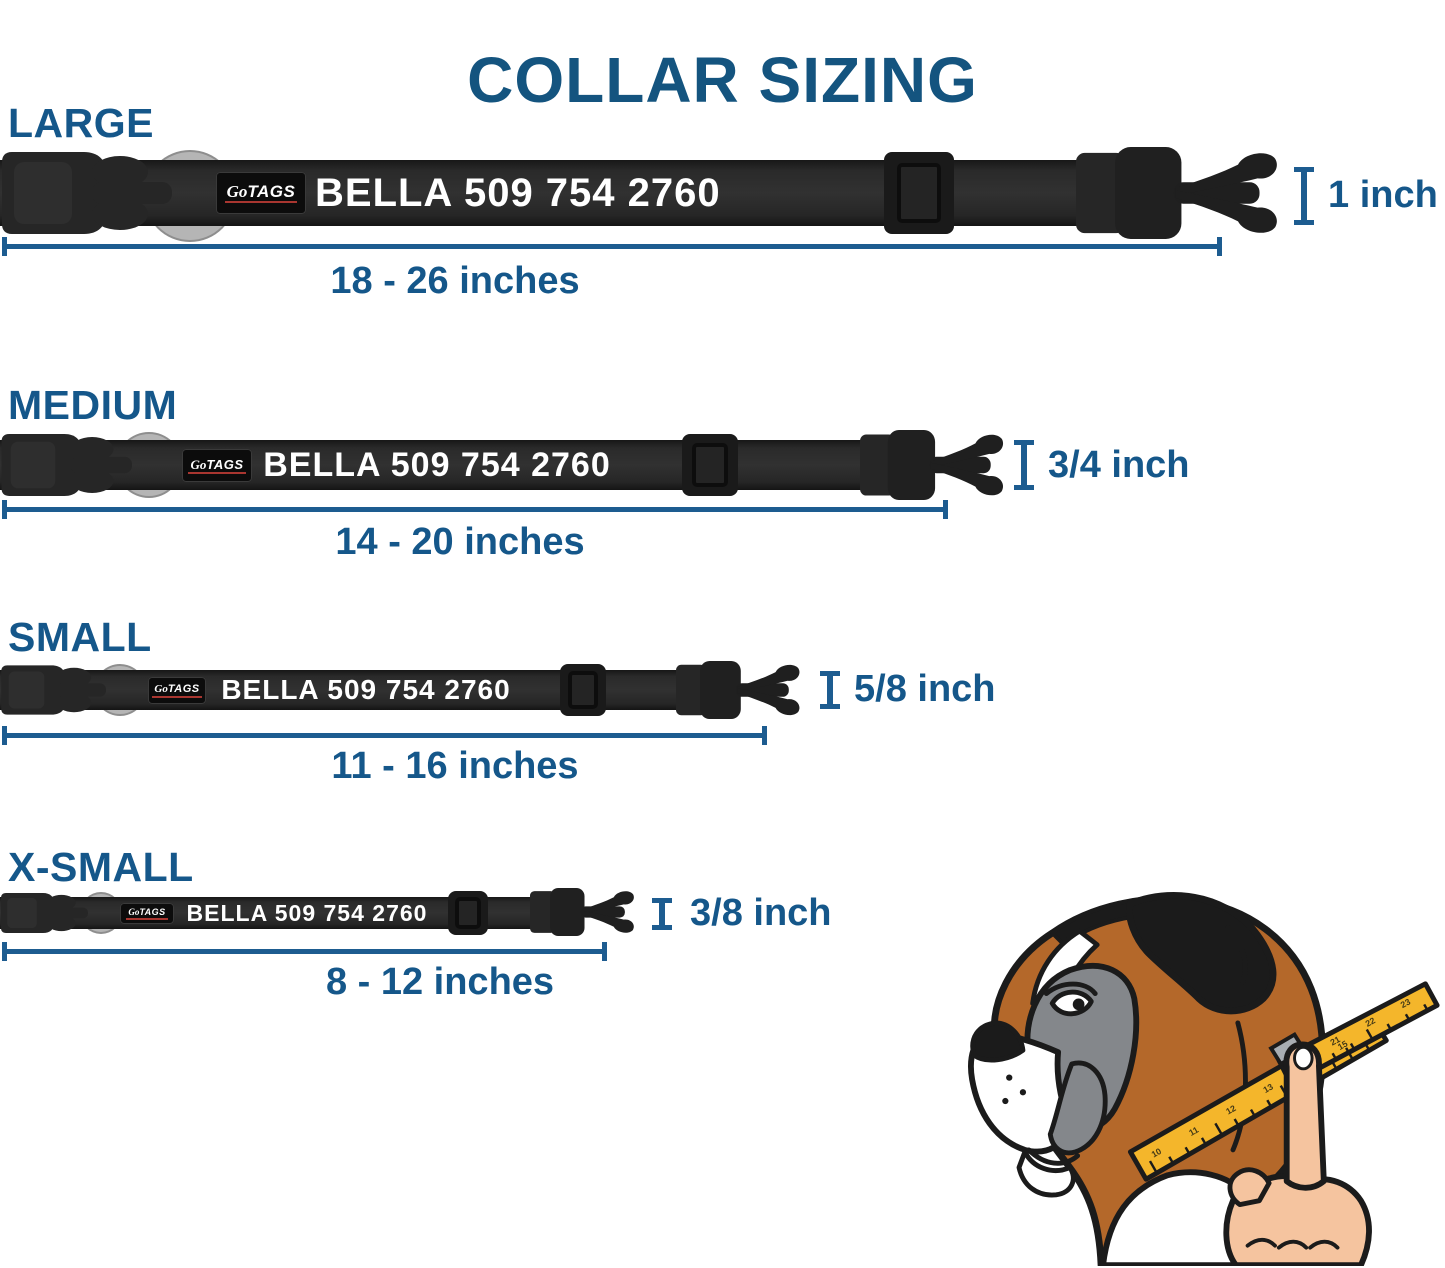 Image resolution: width=1445 pixels, height=1268 pixels. I want to click on svg-text: 21, so click(1334, 1040).